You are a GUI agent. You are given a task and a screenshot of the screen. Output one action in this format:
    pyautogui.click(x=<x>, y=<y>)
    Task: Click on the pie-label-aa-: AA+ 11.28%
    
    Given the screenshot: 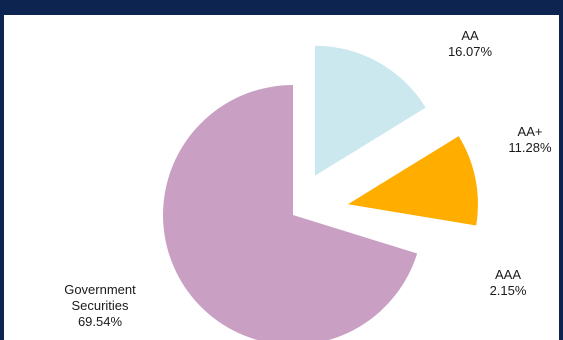 What is the action you would take?
    pyautogui.click(x=530, y=139)
    